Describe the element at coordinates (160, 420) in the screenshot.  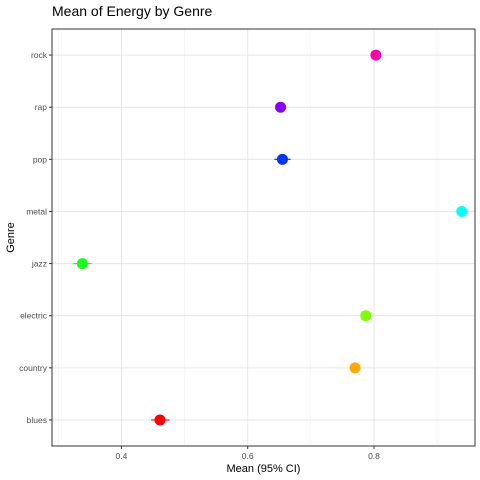
I see `point-blues` at that location.